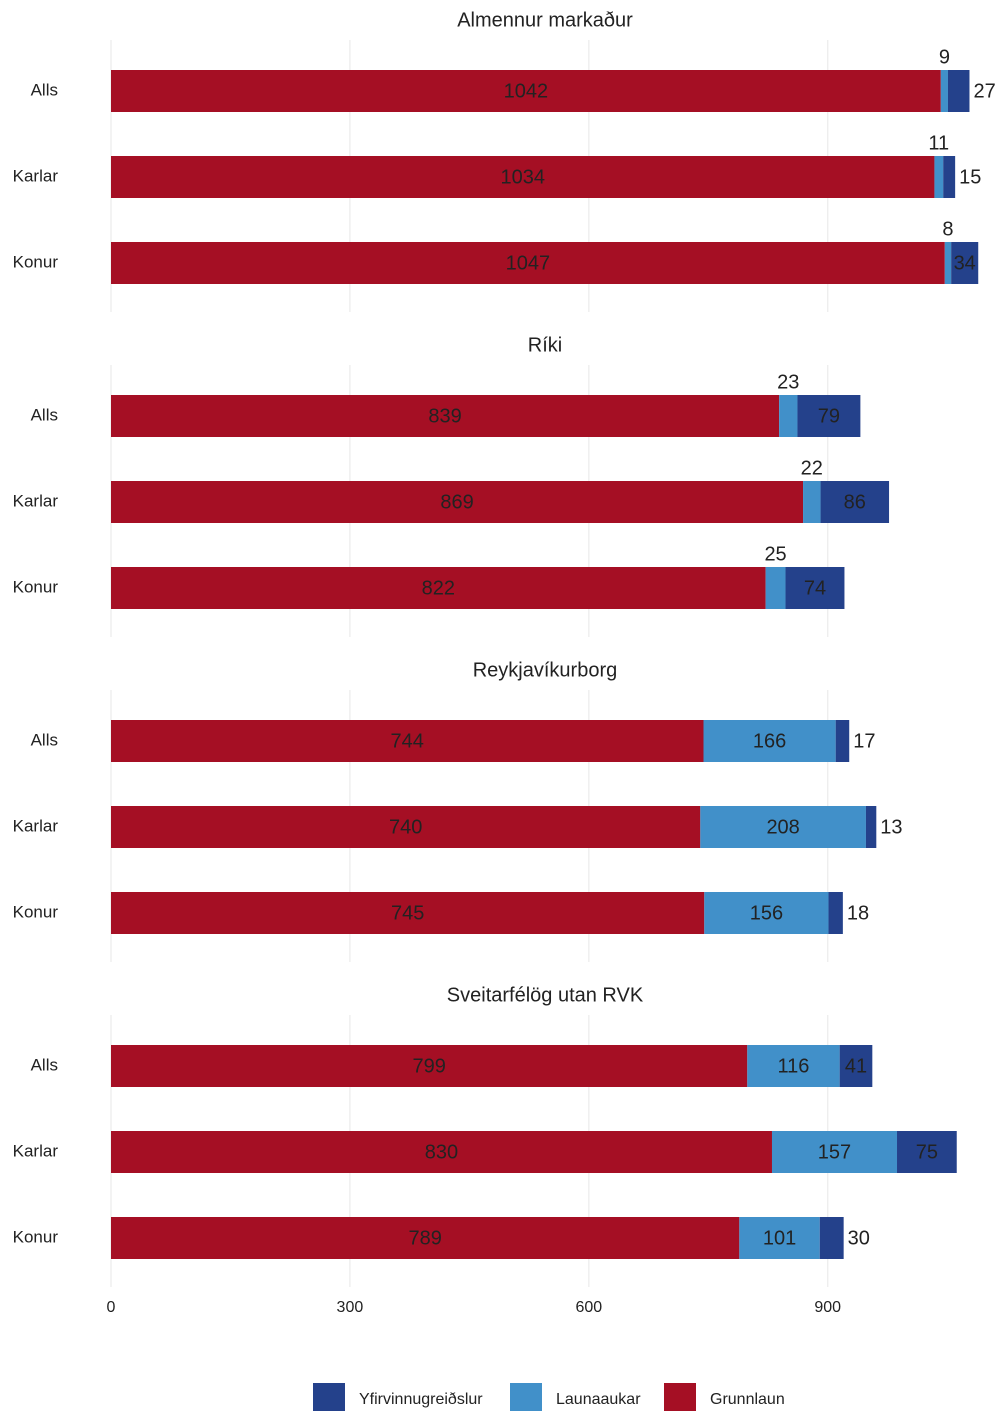  I want to click on value-label: 101, so click(779, 1238).